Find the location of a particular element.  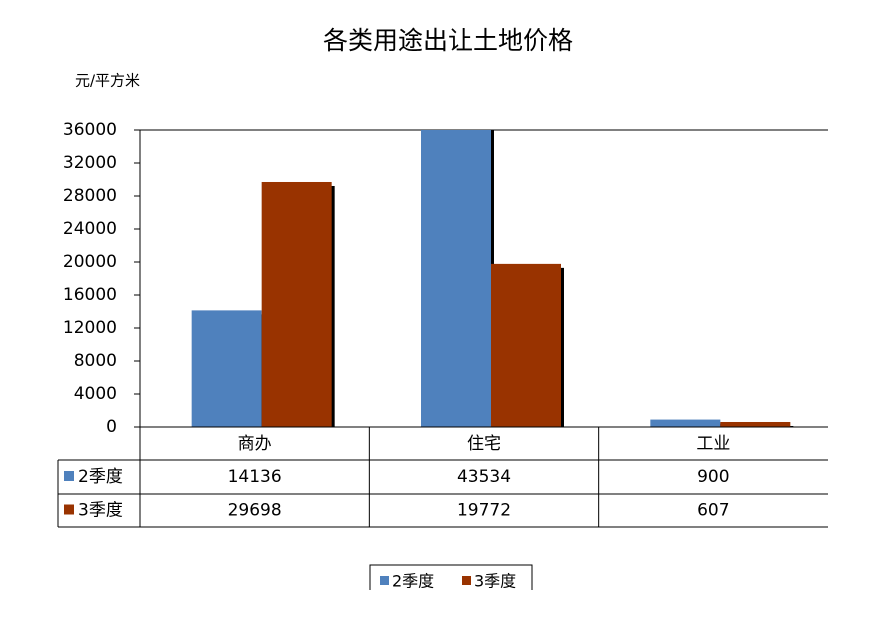

x-tick-label: 工业 is located at coordinates (713, 444).